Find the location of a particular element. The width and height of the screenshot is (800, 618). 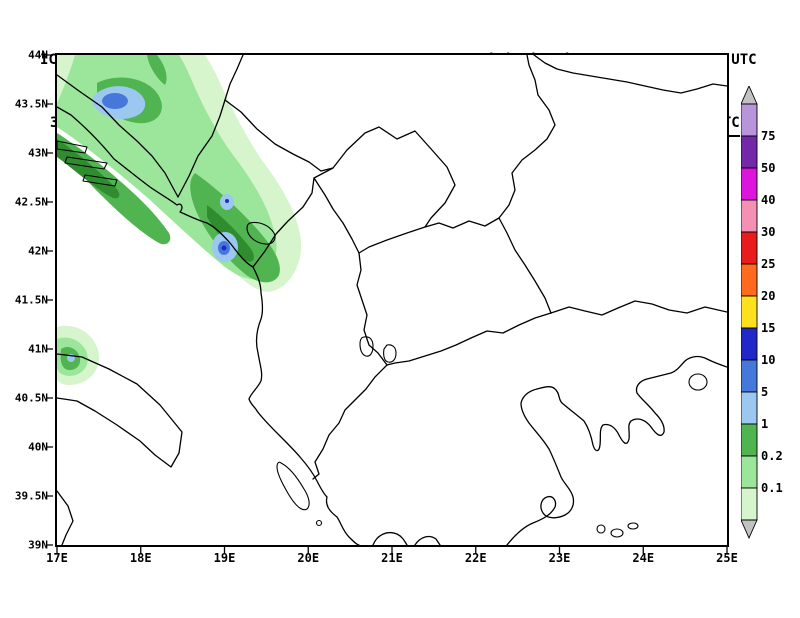

y-tick-label: 40N is located at coordinates (38, 447).